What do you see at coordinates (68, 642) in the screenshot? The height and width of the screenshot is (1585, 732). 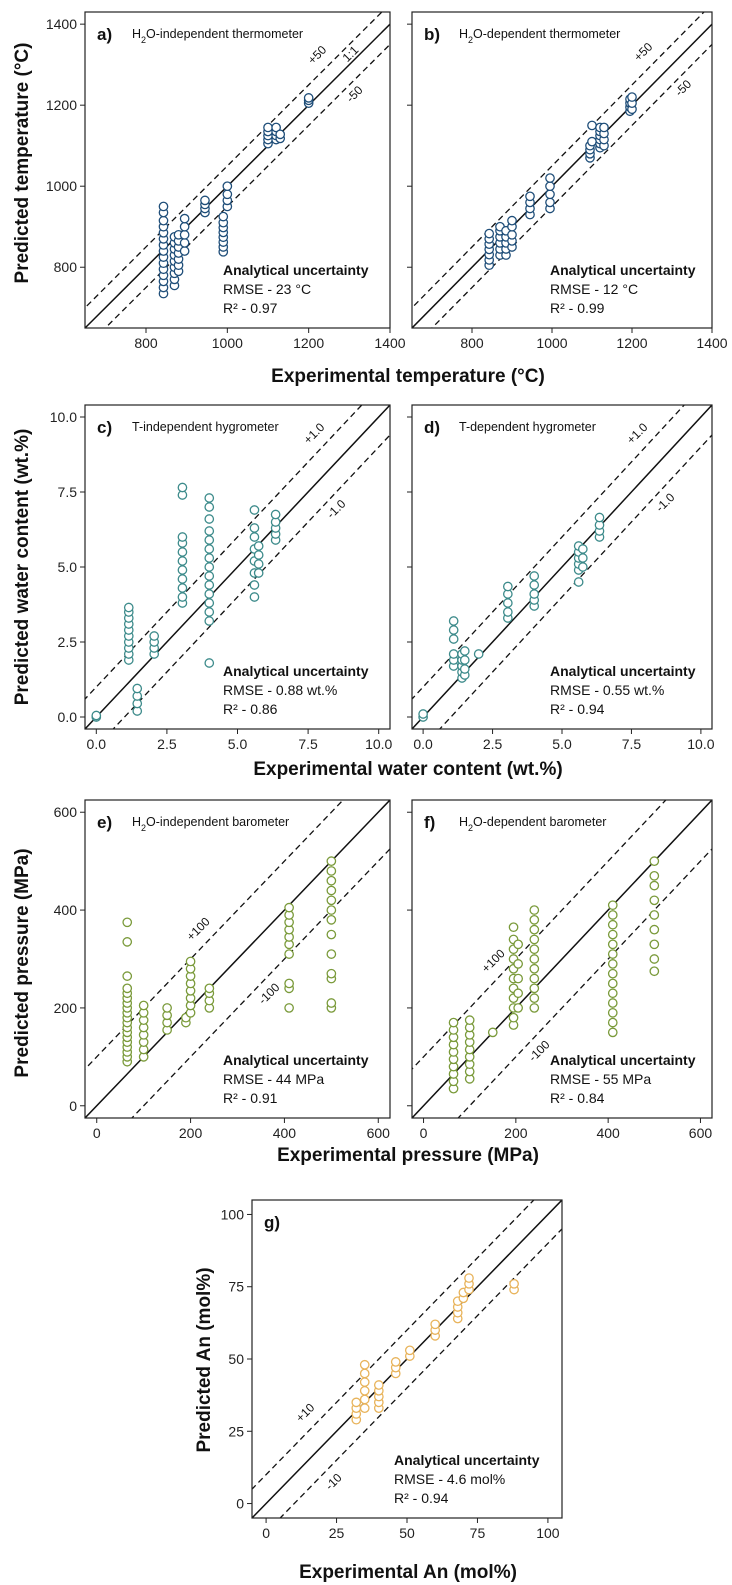 I see `y-tick-label: 2.5` at bounding box center [68, 642].